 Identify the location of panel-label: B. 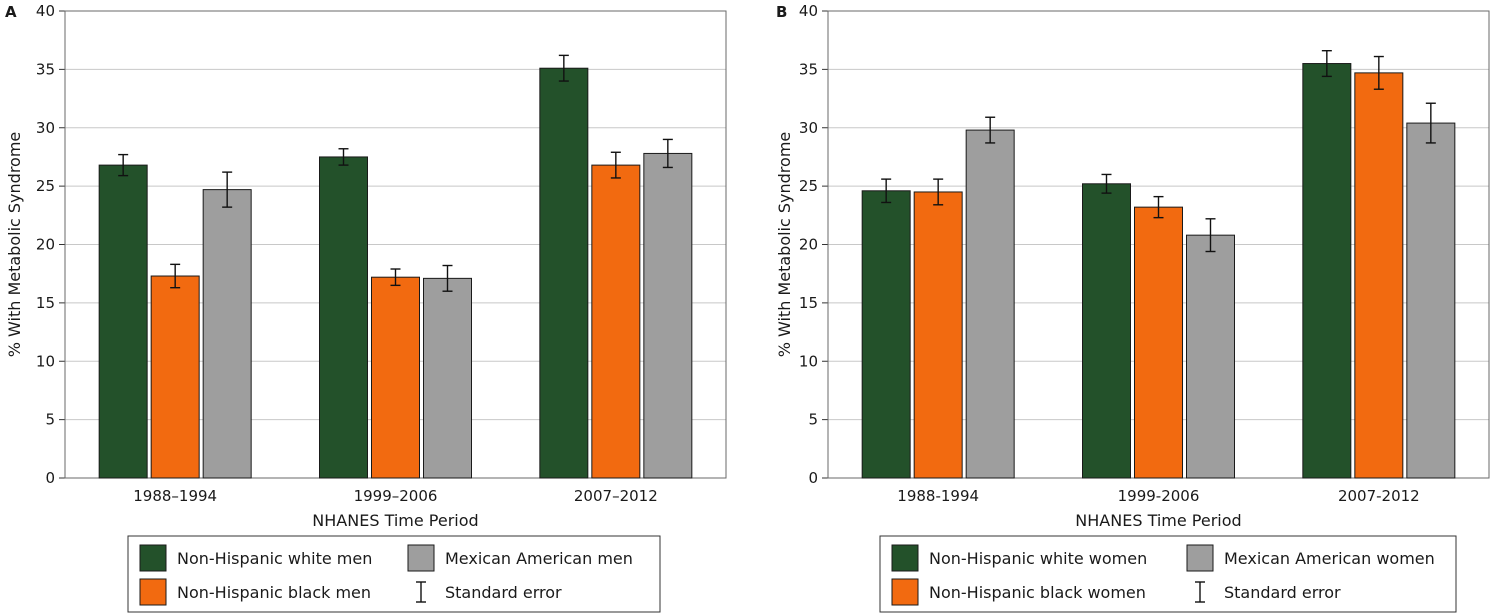
(781, 12).